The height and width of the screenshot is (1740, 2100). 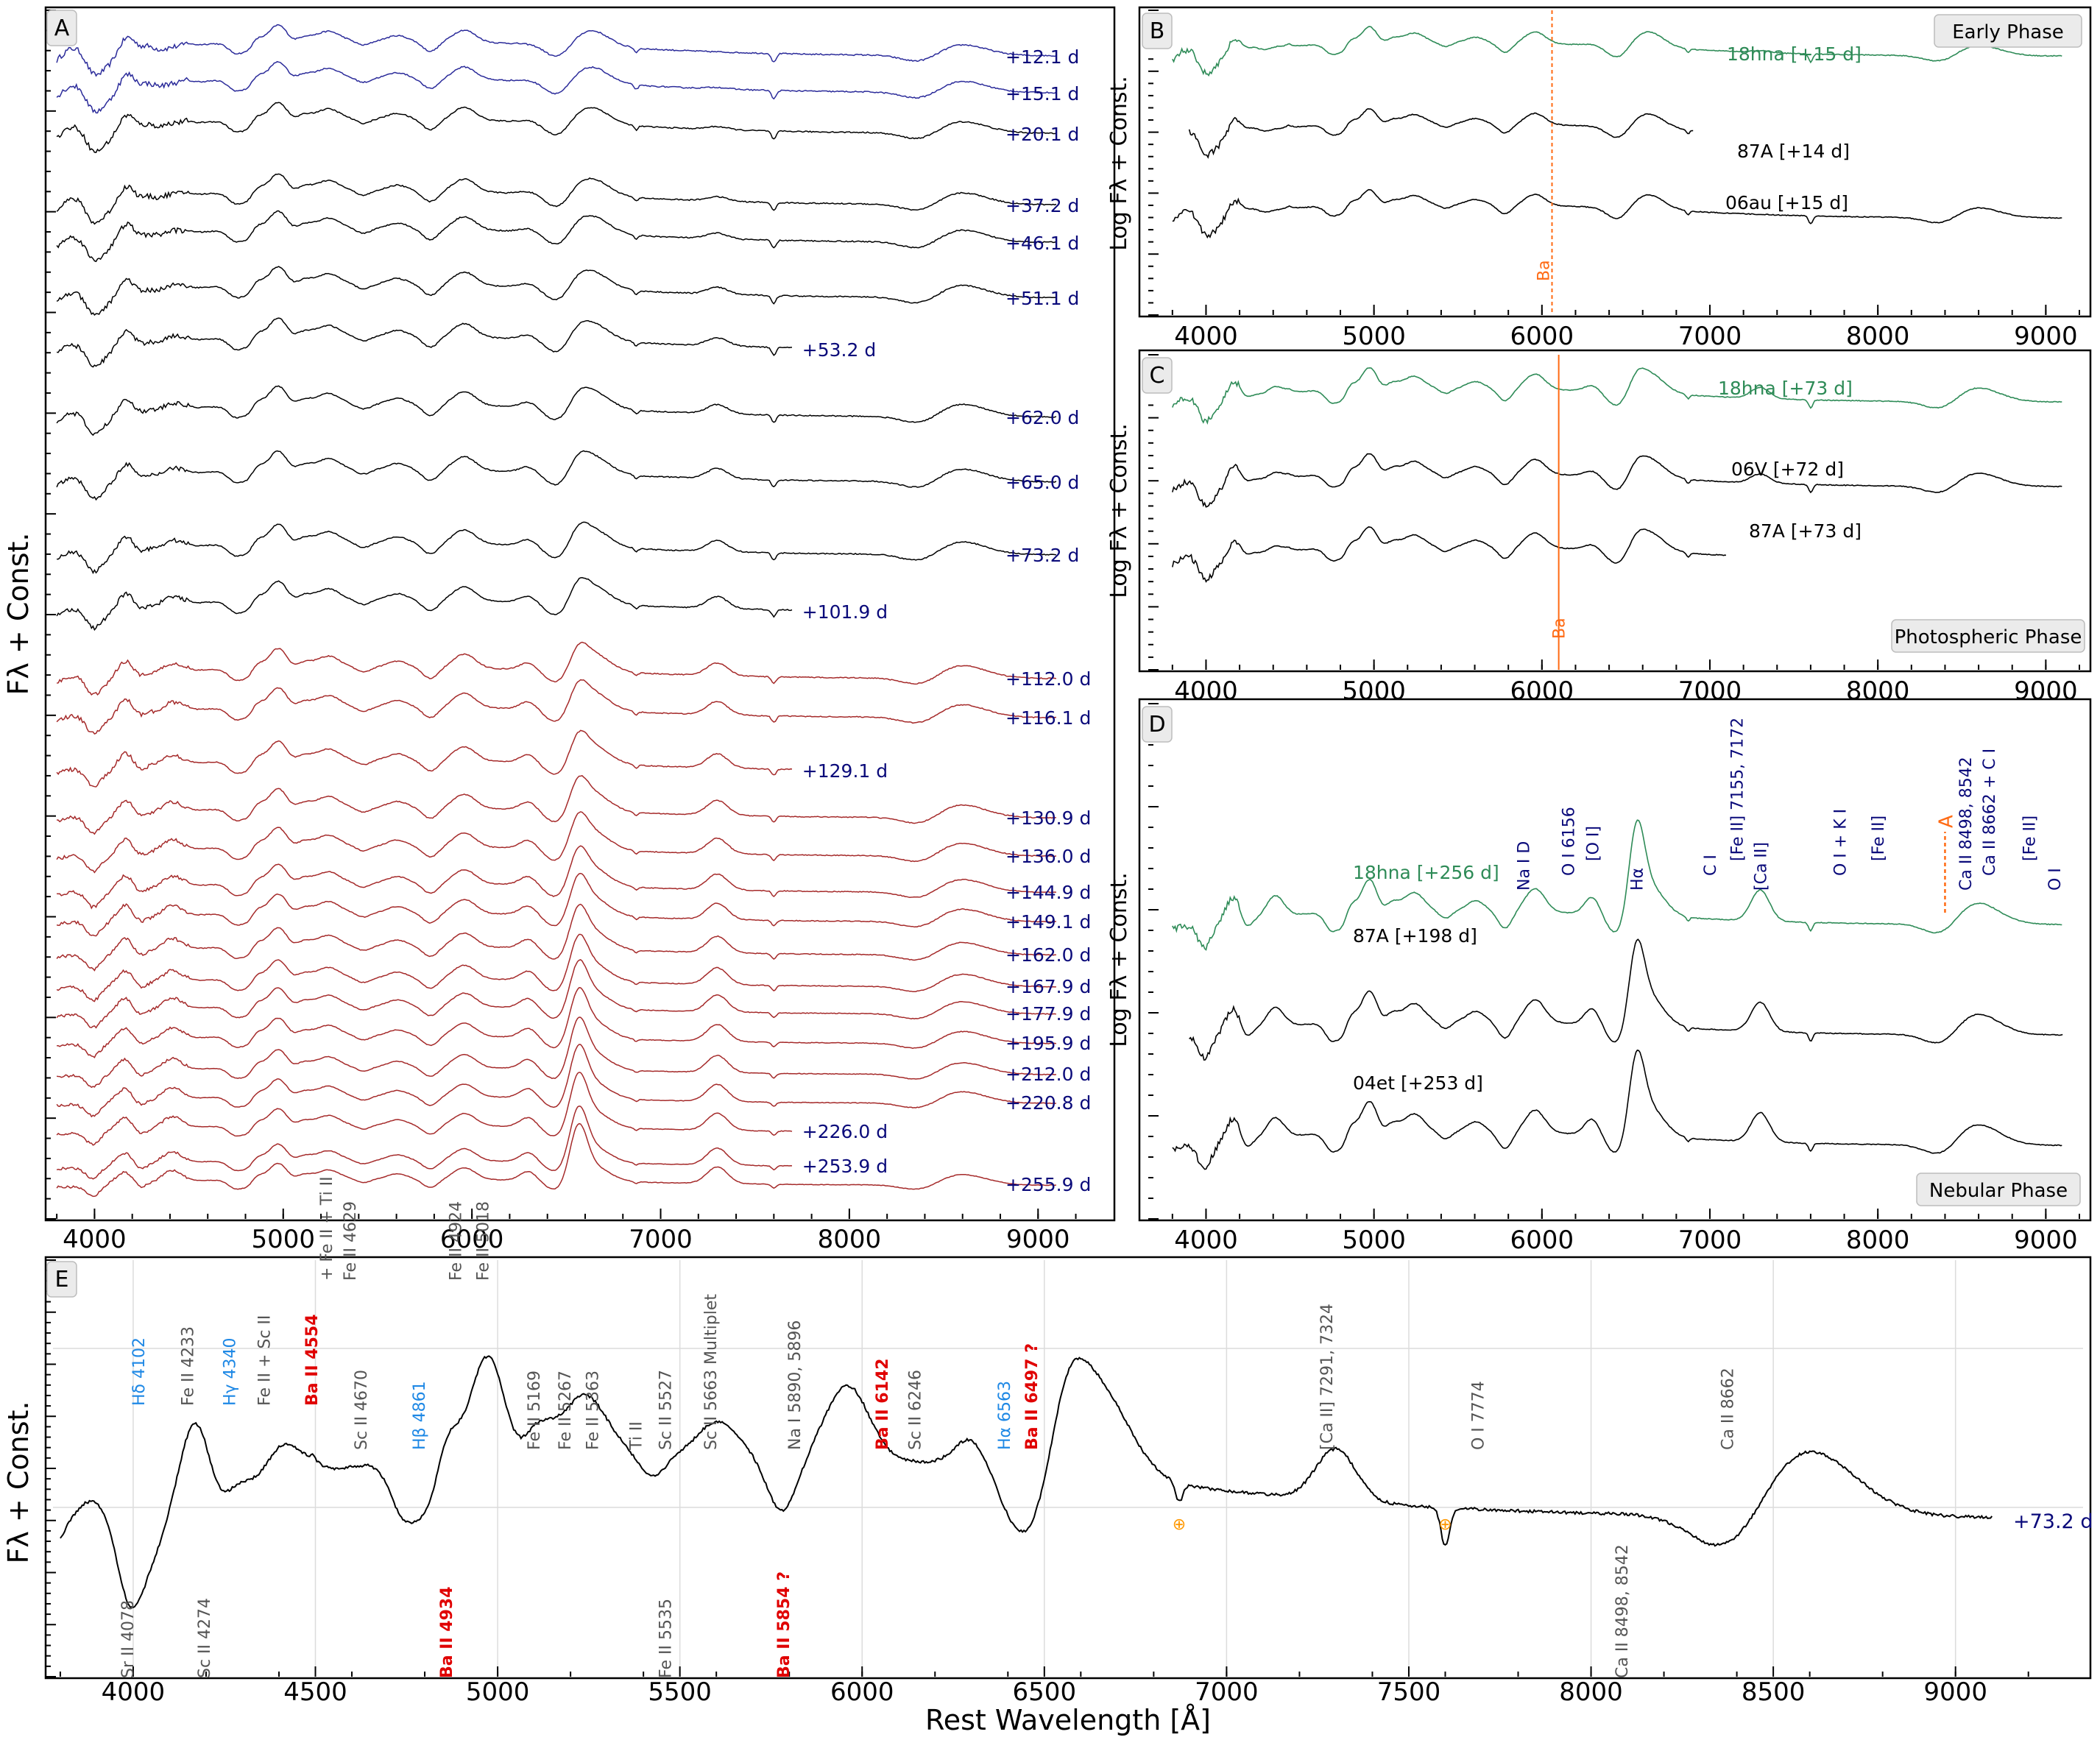 What do you see at coordinates (1206, 1240) in the screenshot?
I see `paneld-xtick-label: 4000` at bounding box center [1206, 1240].